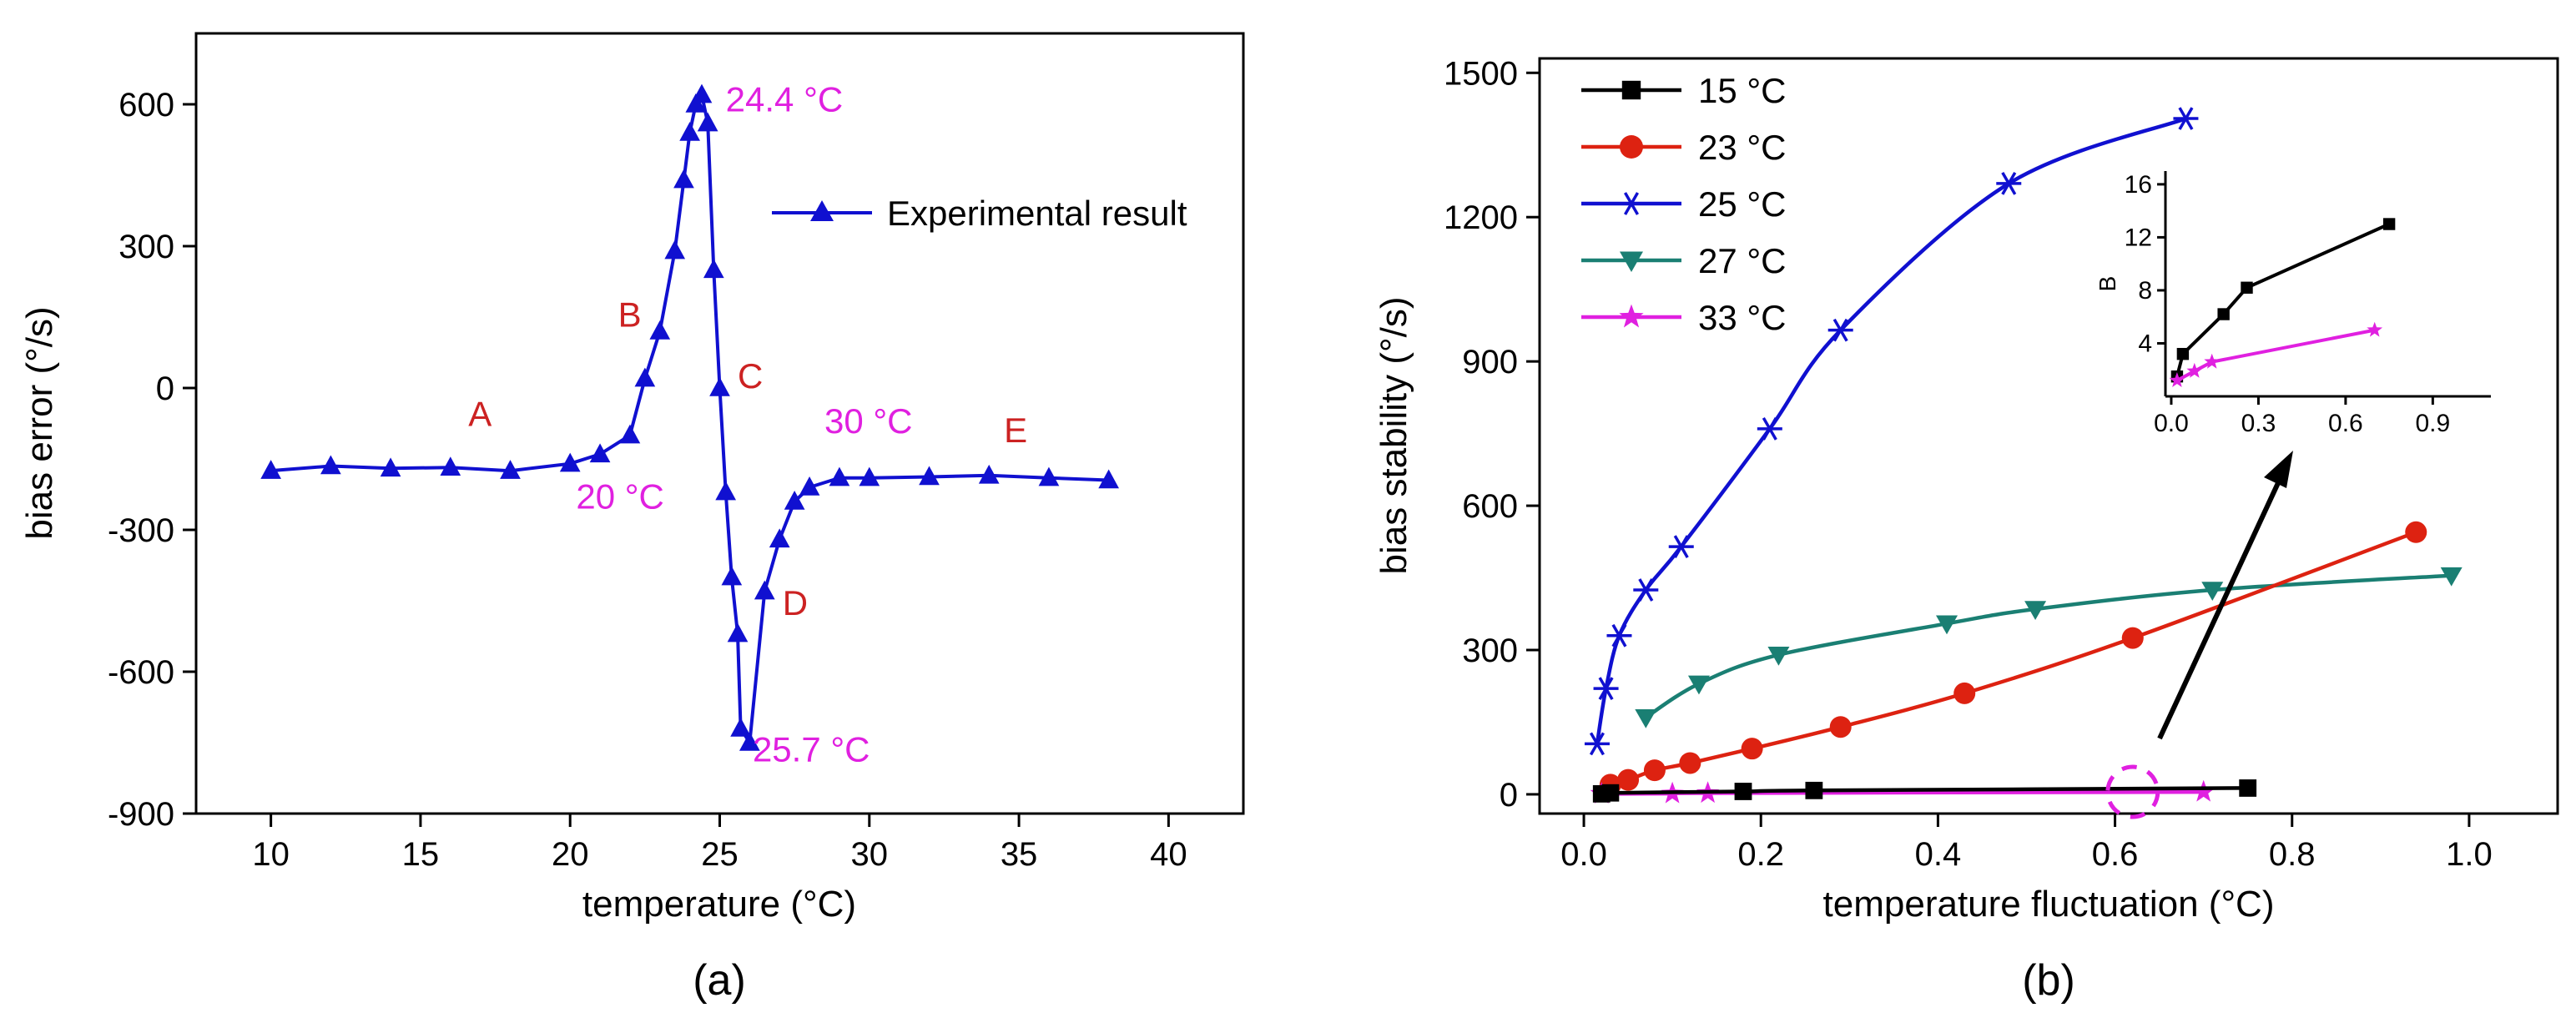  What do you see at coordinates (2138, 185) in the screenshot?
I see `inset-ytick-label: 16` at bounding box center [2138, 185].